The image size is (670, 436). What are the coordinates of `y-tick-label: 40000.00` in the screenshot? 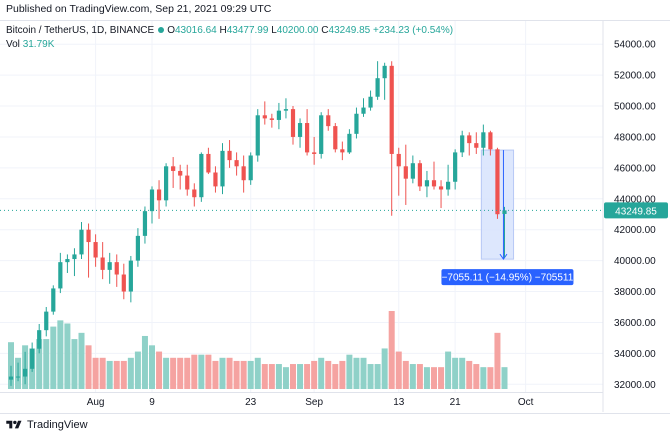 It's located at (635, 261).